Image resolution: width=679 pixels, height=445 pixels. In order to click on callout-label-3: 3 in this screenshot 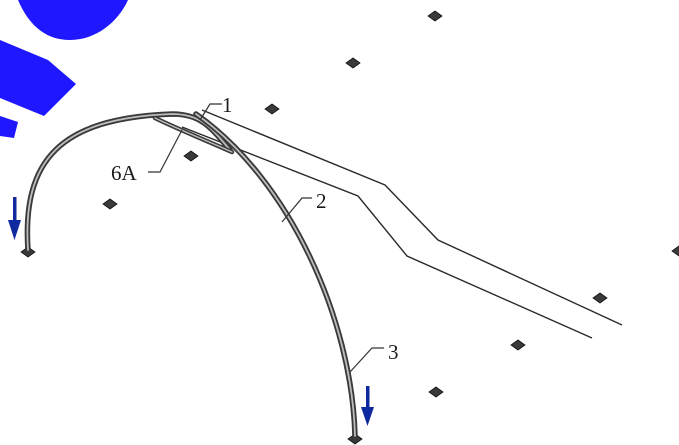, I will do `click(393, 352)`.